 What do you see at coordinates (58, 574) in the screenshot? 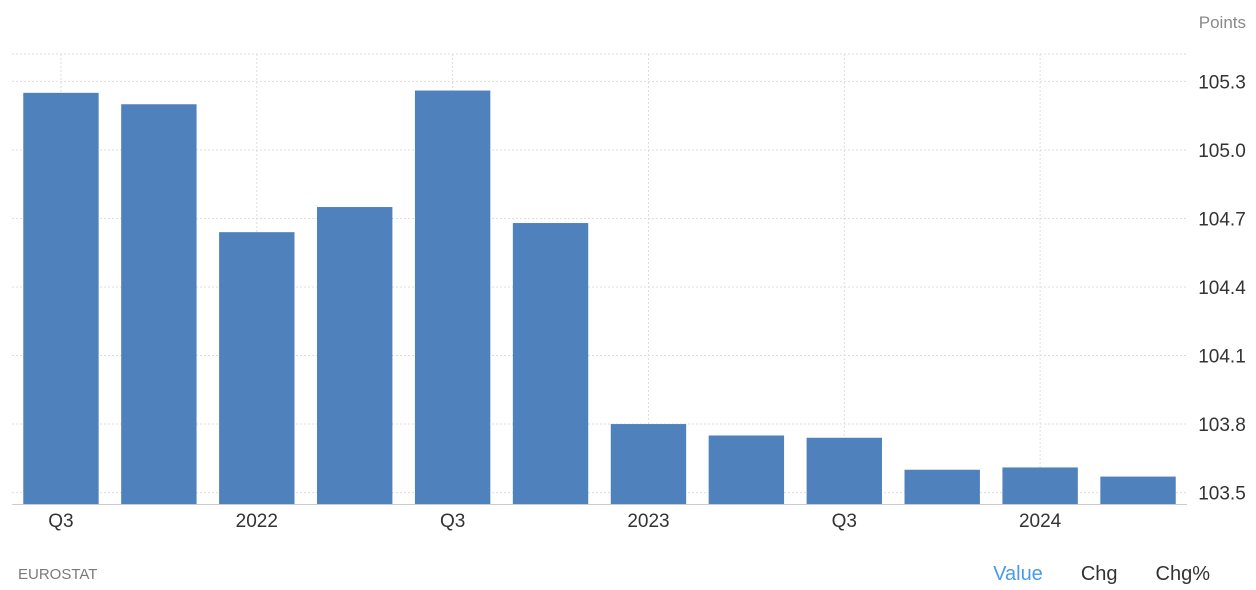
I see `source-label: EUROSTAT` at bounding box center [58, 574].